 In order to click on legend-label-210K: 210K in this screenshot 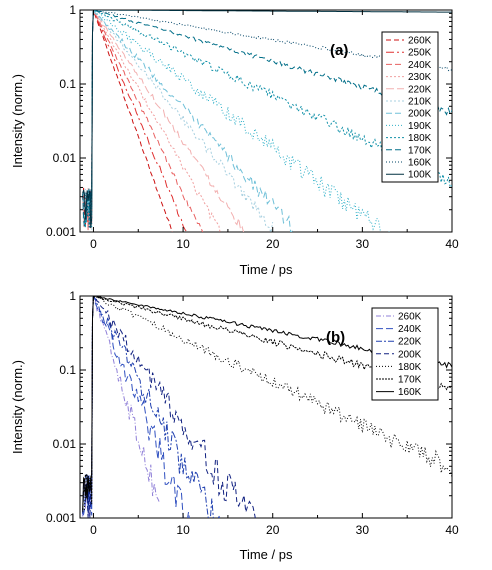, I will do `click(420, 102)`.